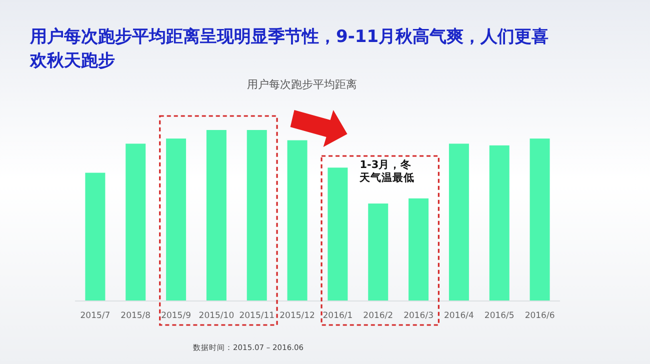 This screenshot has height=364, width=650. What do you see at coordinates (387, 171) in the screenshot?
I see `annotation: 1-3月，冬天气温最低` at bounding box center [387, 171].